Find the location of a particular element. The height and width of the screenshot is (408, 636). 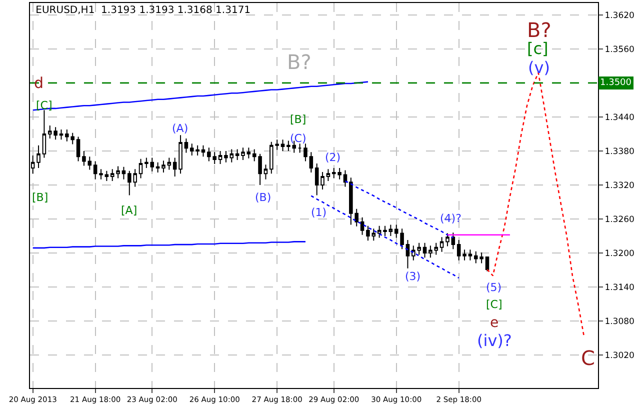

annotation: (iv)? is located at coordinates (494, 340).